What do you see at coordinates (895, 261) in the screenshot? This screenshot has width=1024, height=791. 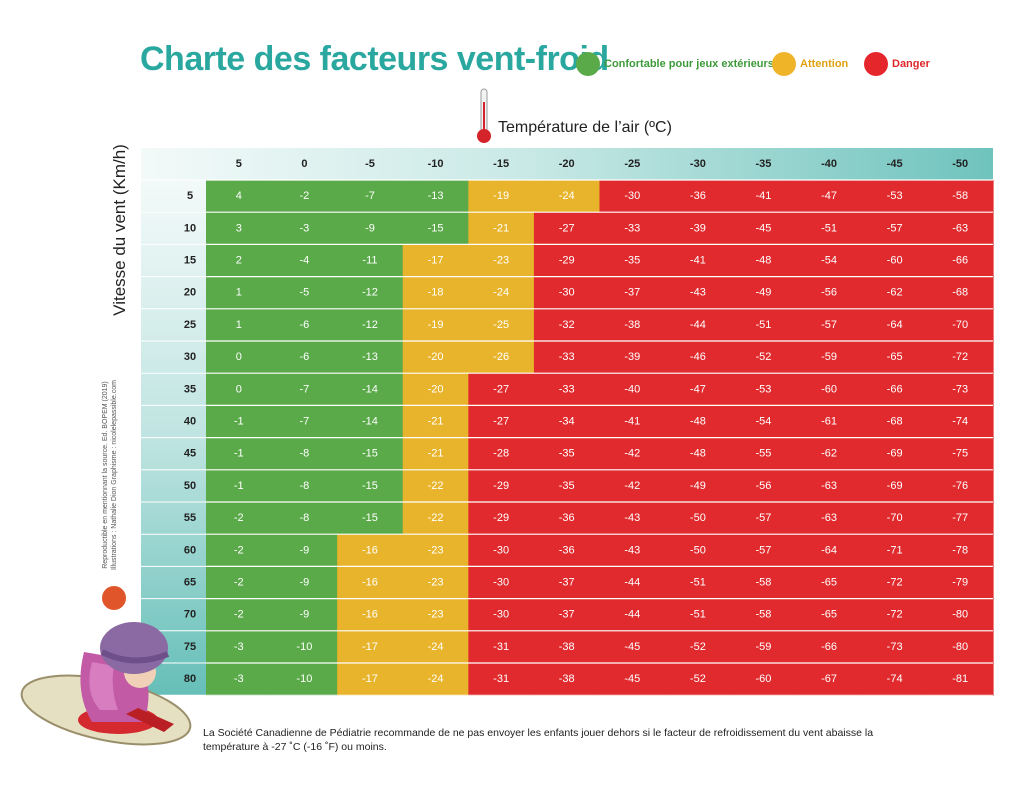 I see `table-cell-value: -60` at bounding box center [895, 261].